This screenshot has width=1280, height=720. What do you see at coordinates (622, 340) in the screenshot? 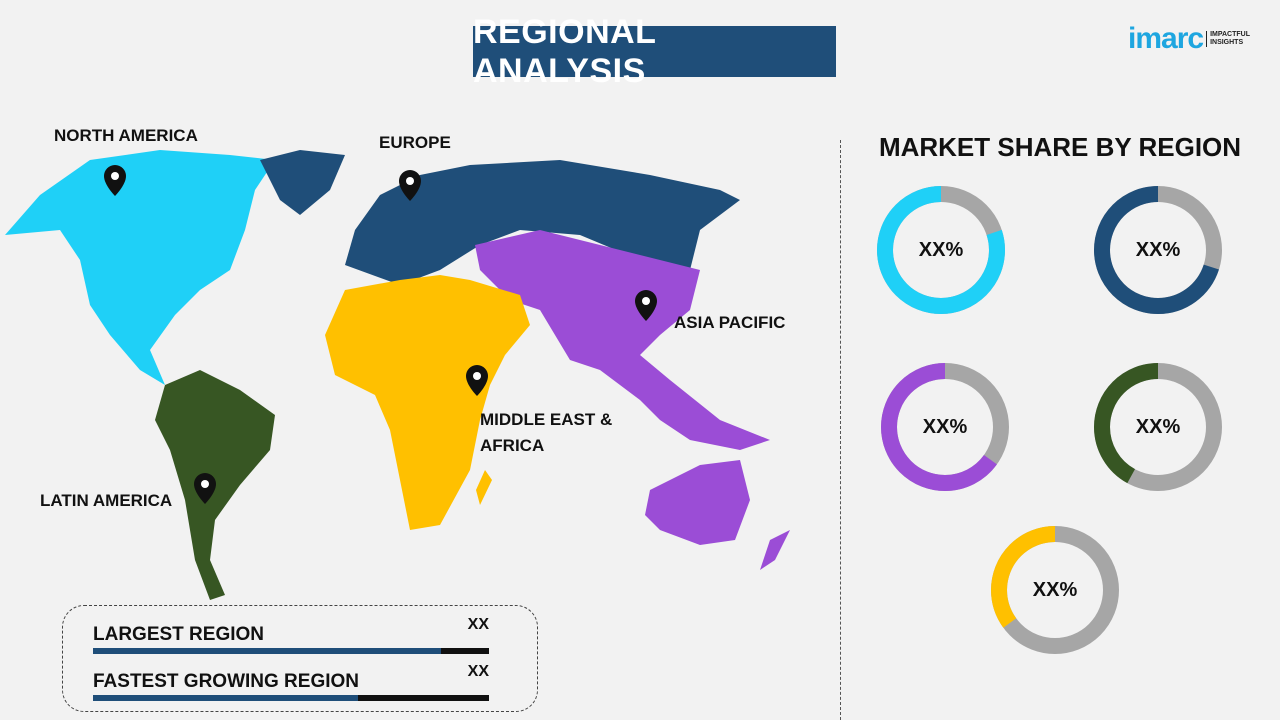
I see `region-asia-pacific` at bounding box center [622, 340].